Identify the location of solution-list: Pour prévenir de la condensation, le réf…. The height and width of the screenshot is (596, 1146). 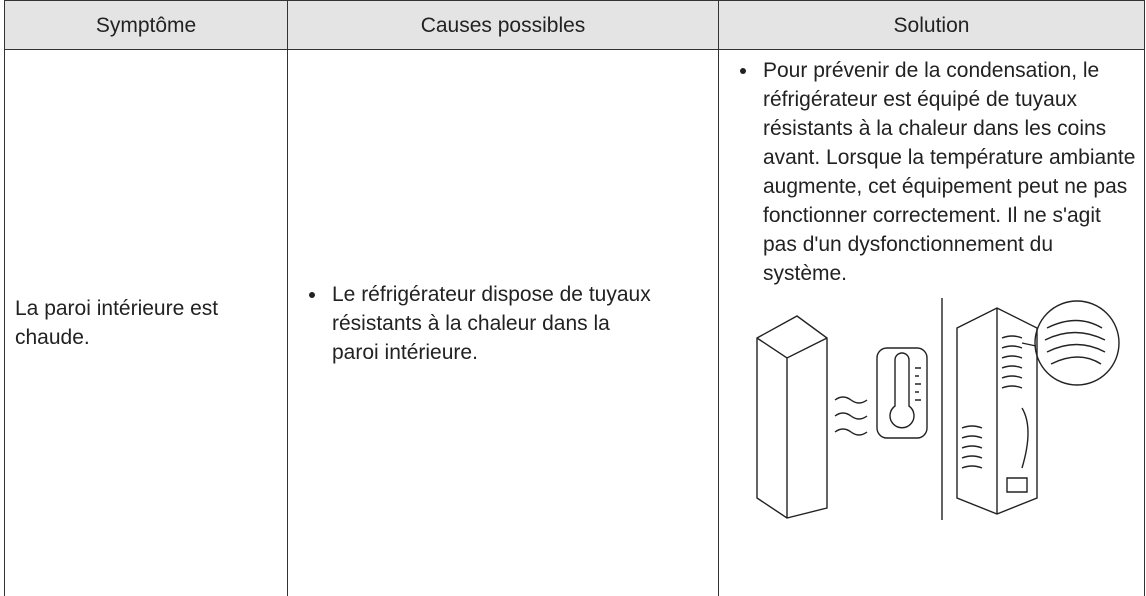
(933, 172).